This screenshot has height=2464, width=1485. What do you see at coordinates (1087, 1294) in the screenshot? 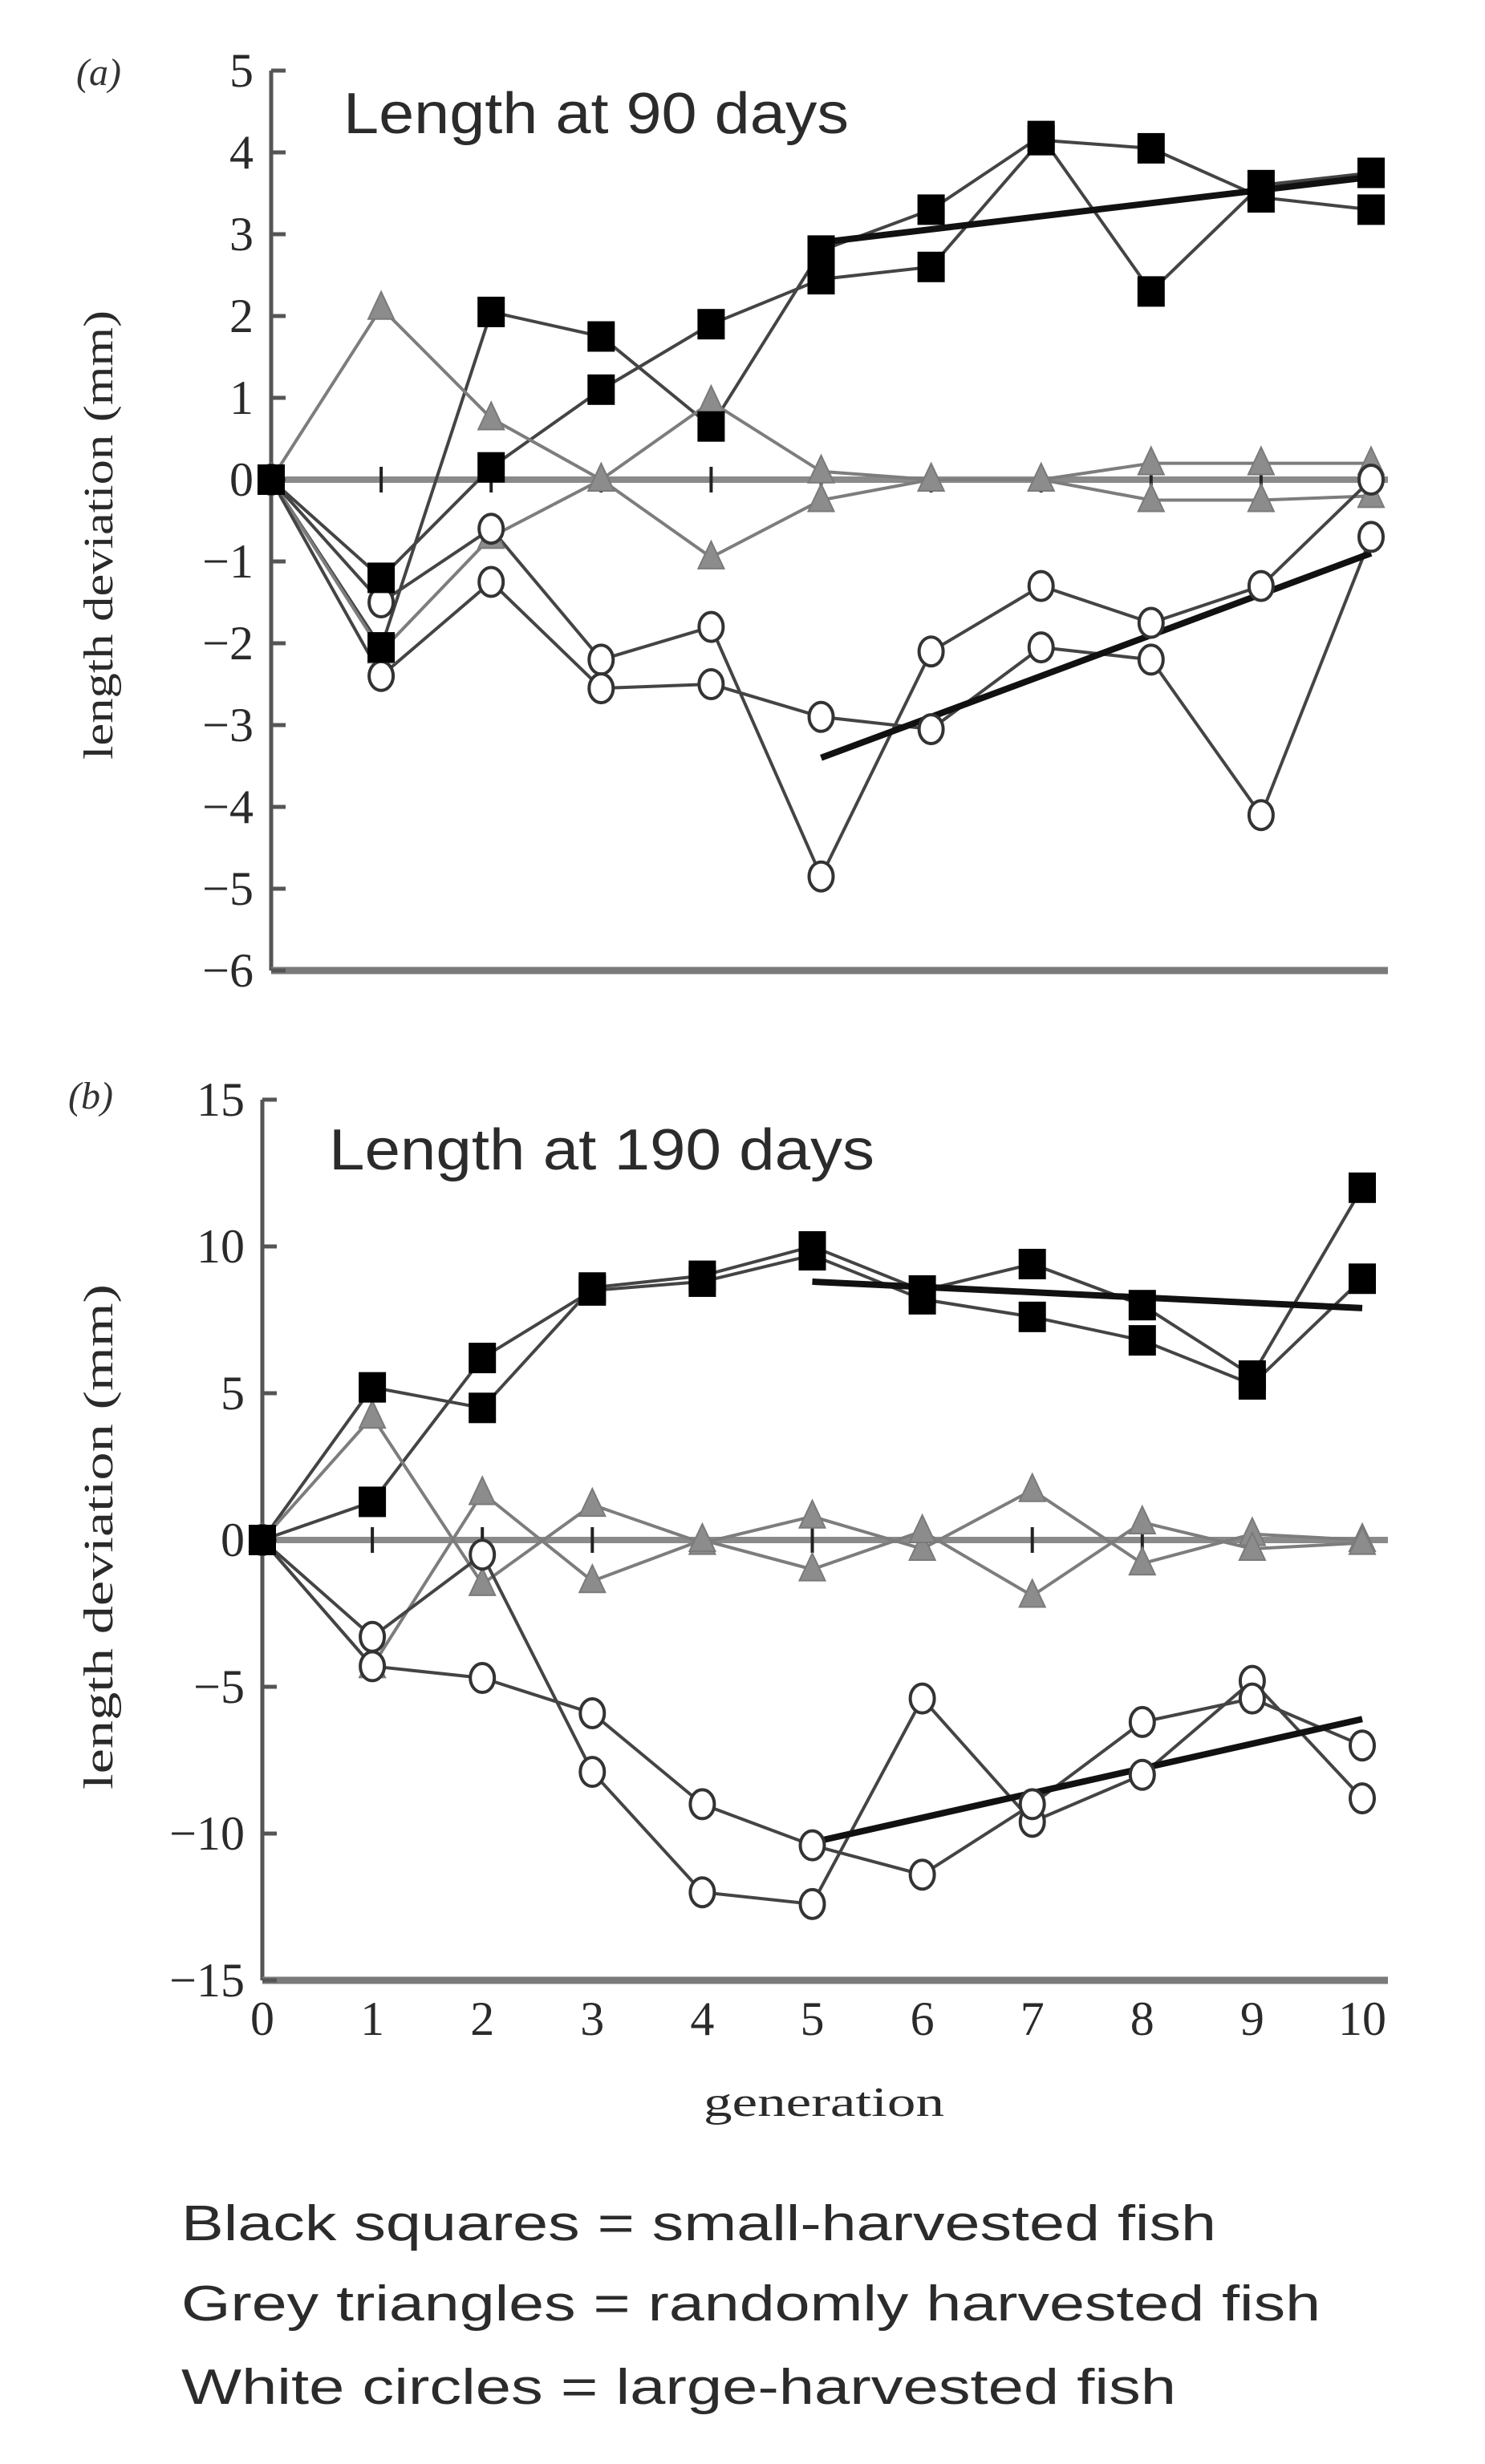
I see `panel-b-trend-line` at bounding box center [1087, 1294].